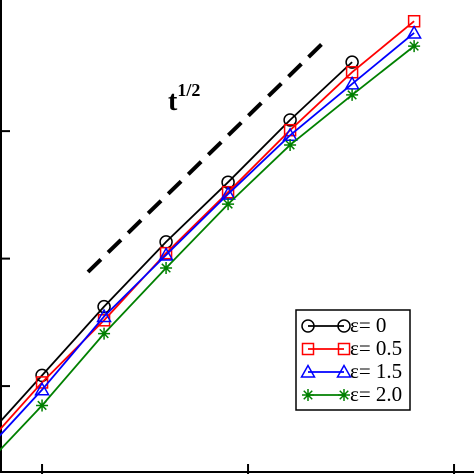 The width and height of the screenshot is (474, 474). What do you see at coordinates (188, 90) in the screenshot?
I see `annotation-sup: 1/2` at bounding box center [188, 90].